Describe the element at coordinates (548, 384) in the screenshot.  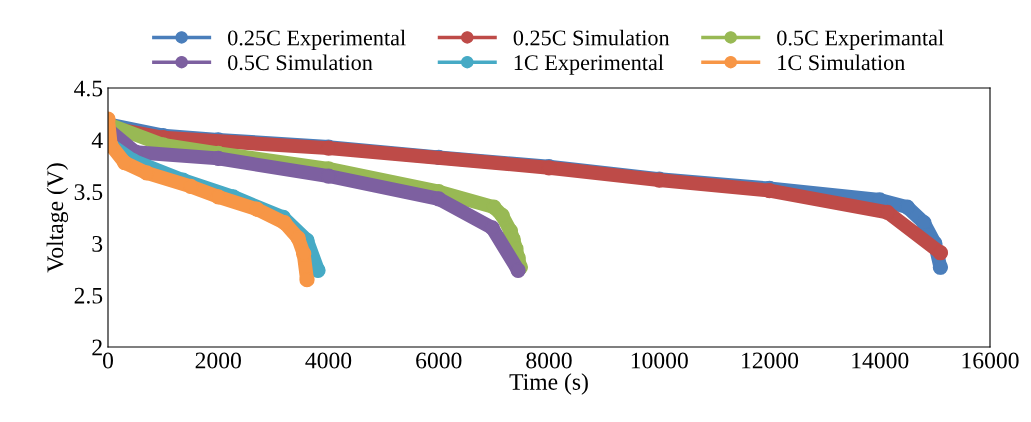
I see `x-axis-title: Time (s)` at that location.